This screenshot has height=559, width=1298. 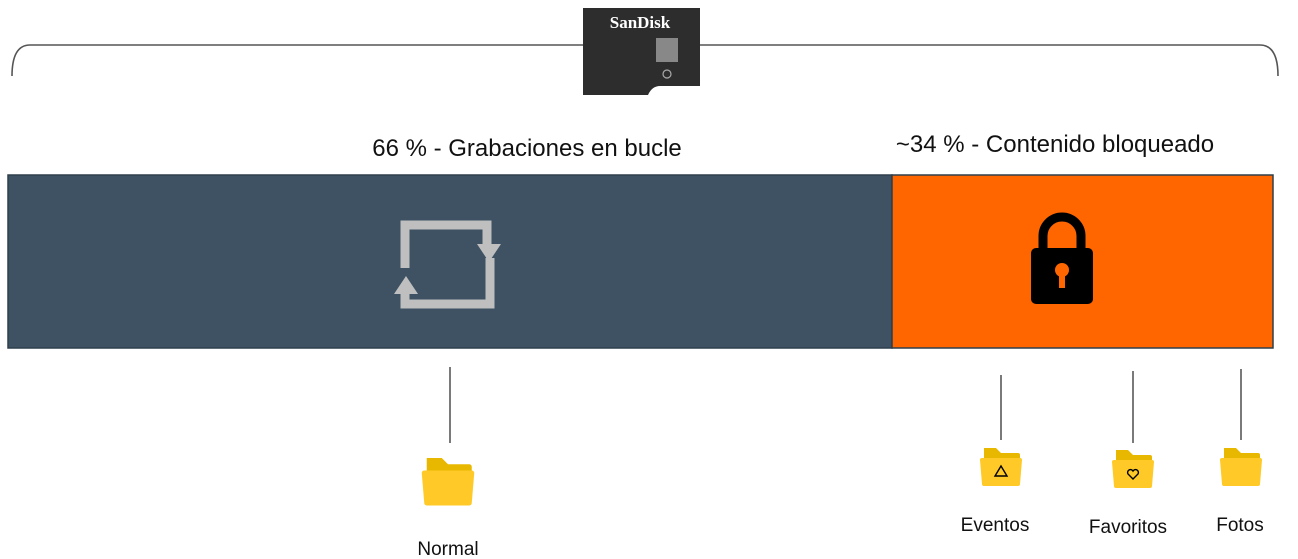 I want to click on loop-icon, so click(x=447, y=264).